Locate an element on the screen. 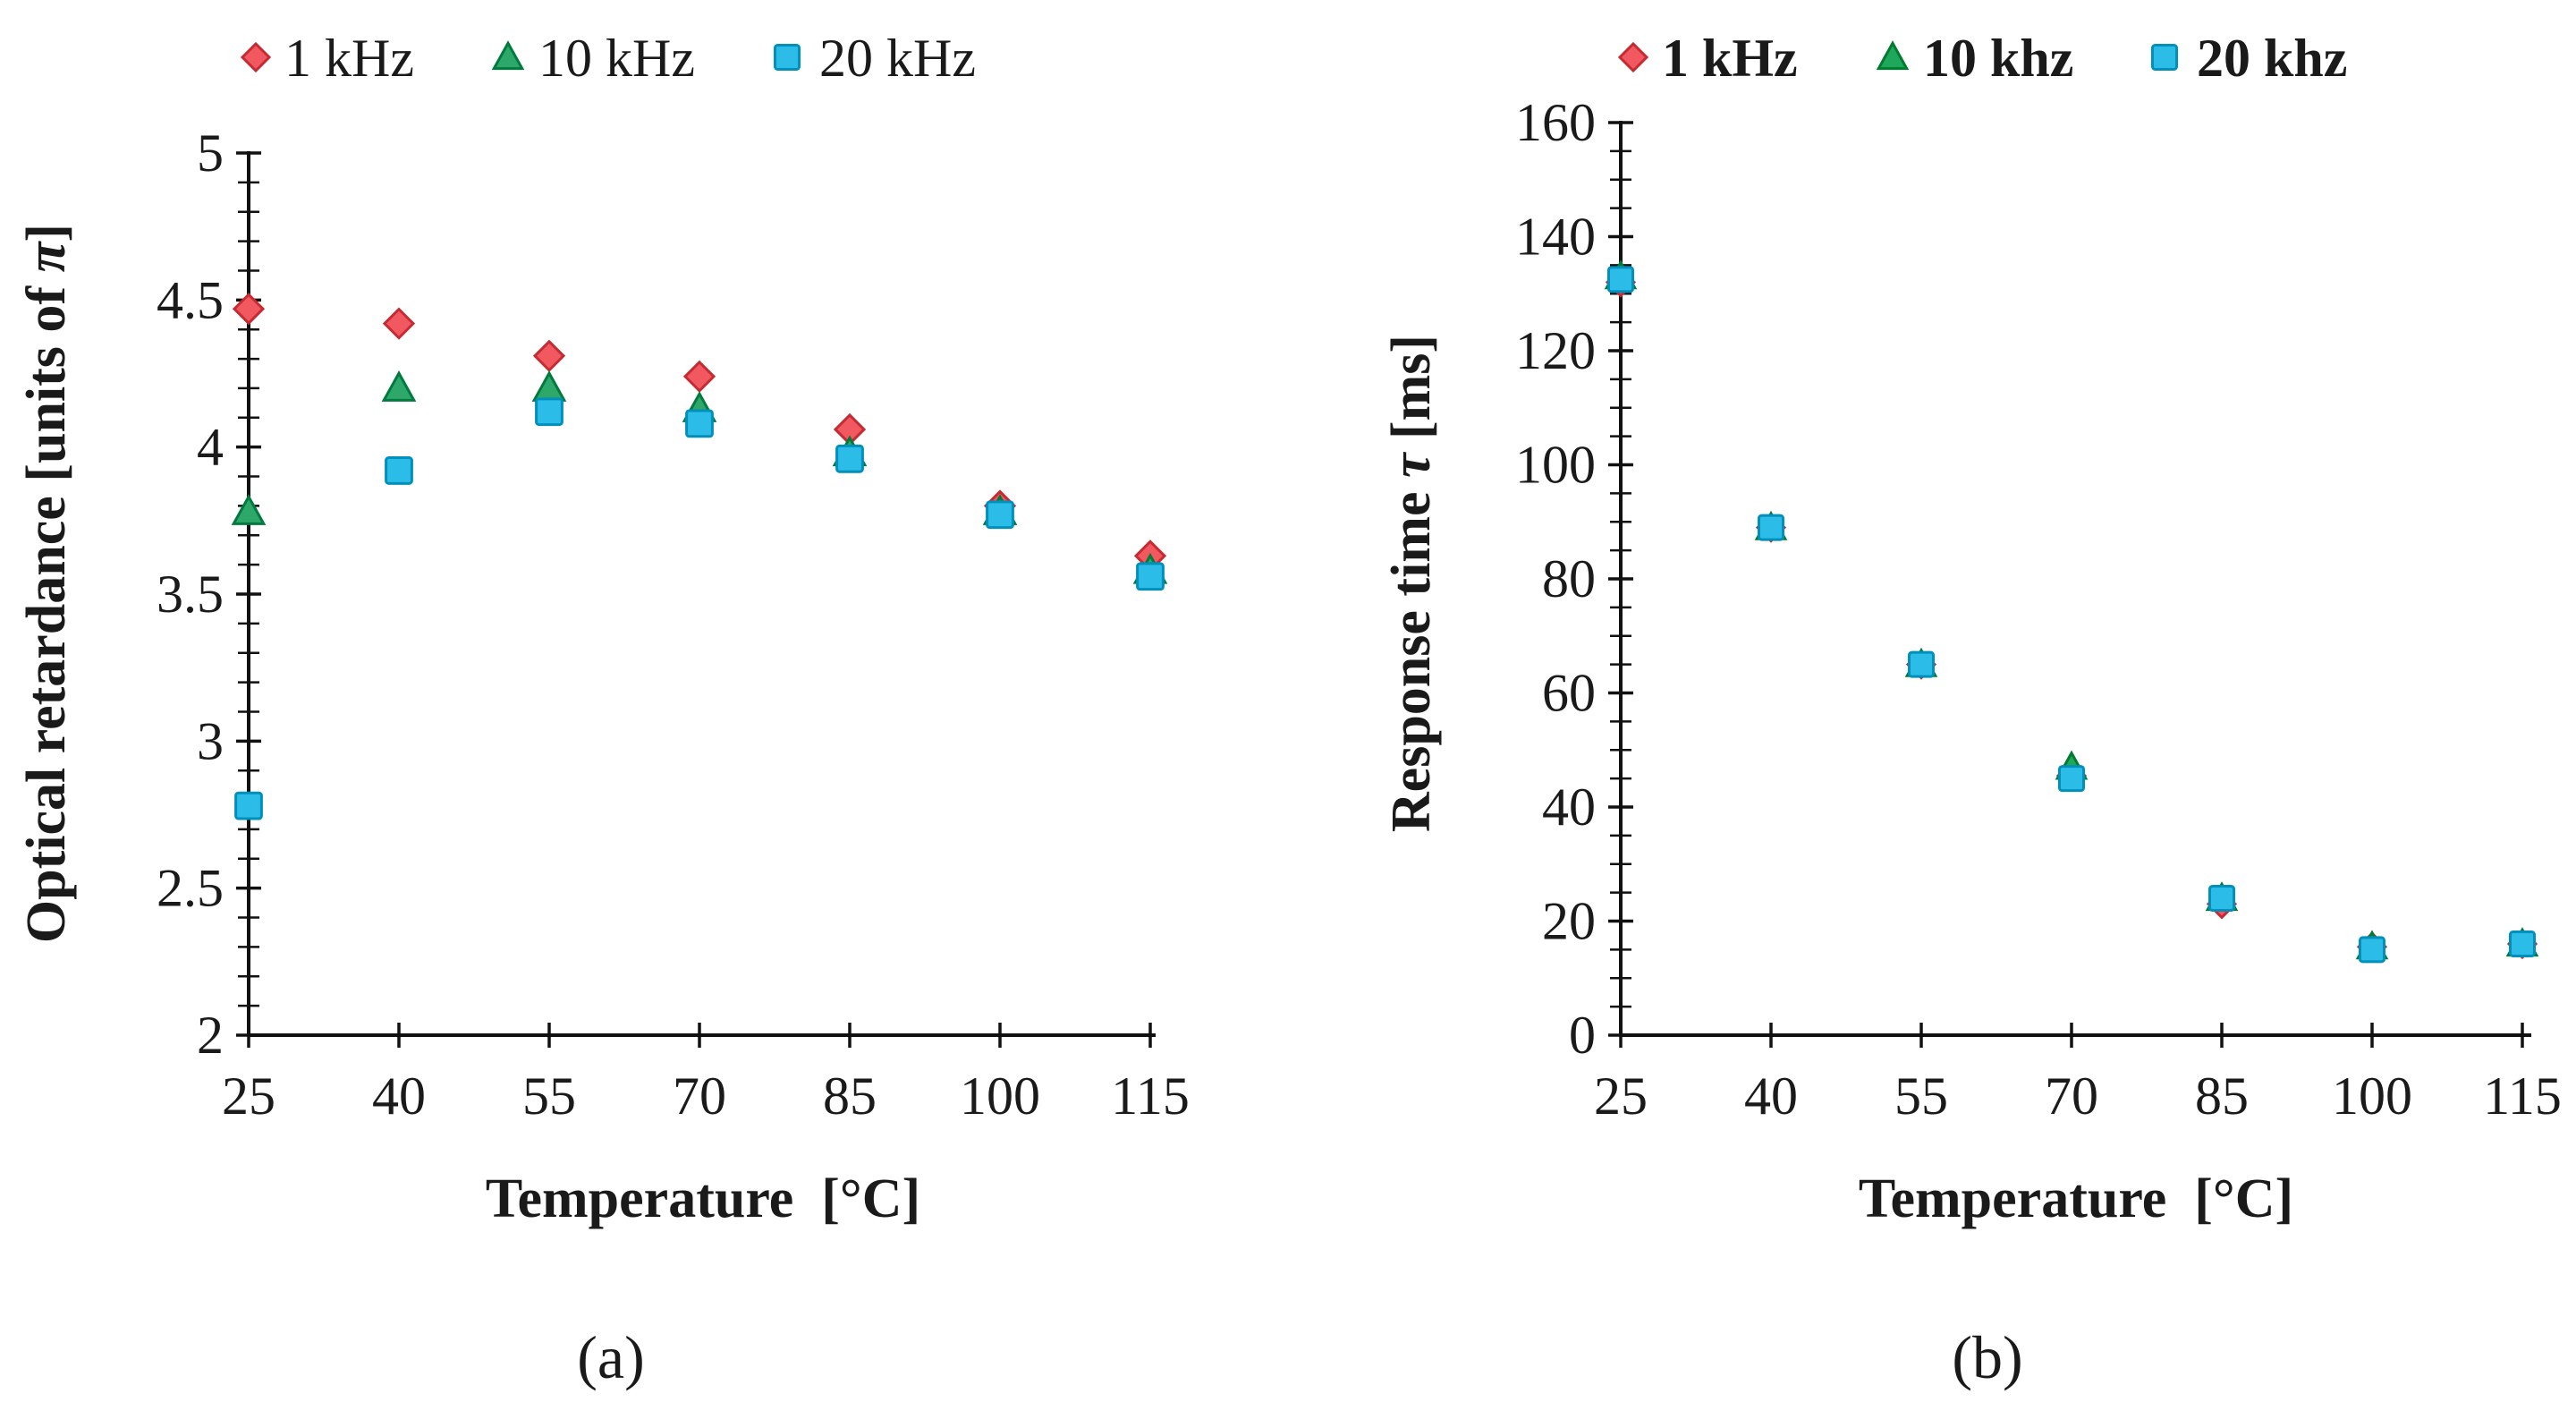 The image size is (2576, 1419). y-tick-label: 40 is located at coordinates (1569, 807).